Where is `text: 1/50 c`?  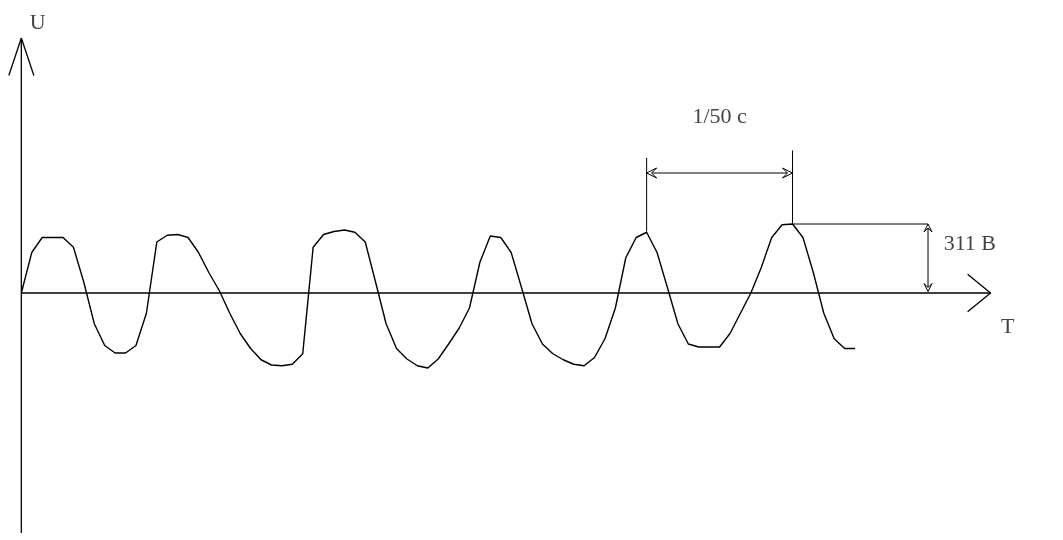 text: 1/50 c is located at coordinates (720, 115).